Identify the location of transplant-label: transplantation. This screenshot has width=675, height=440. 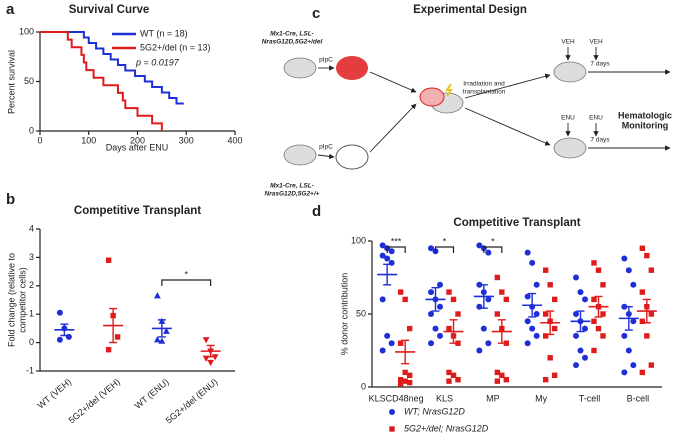
(484, 92).